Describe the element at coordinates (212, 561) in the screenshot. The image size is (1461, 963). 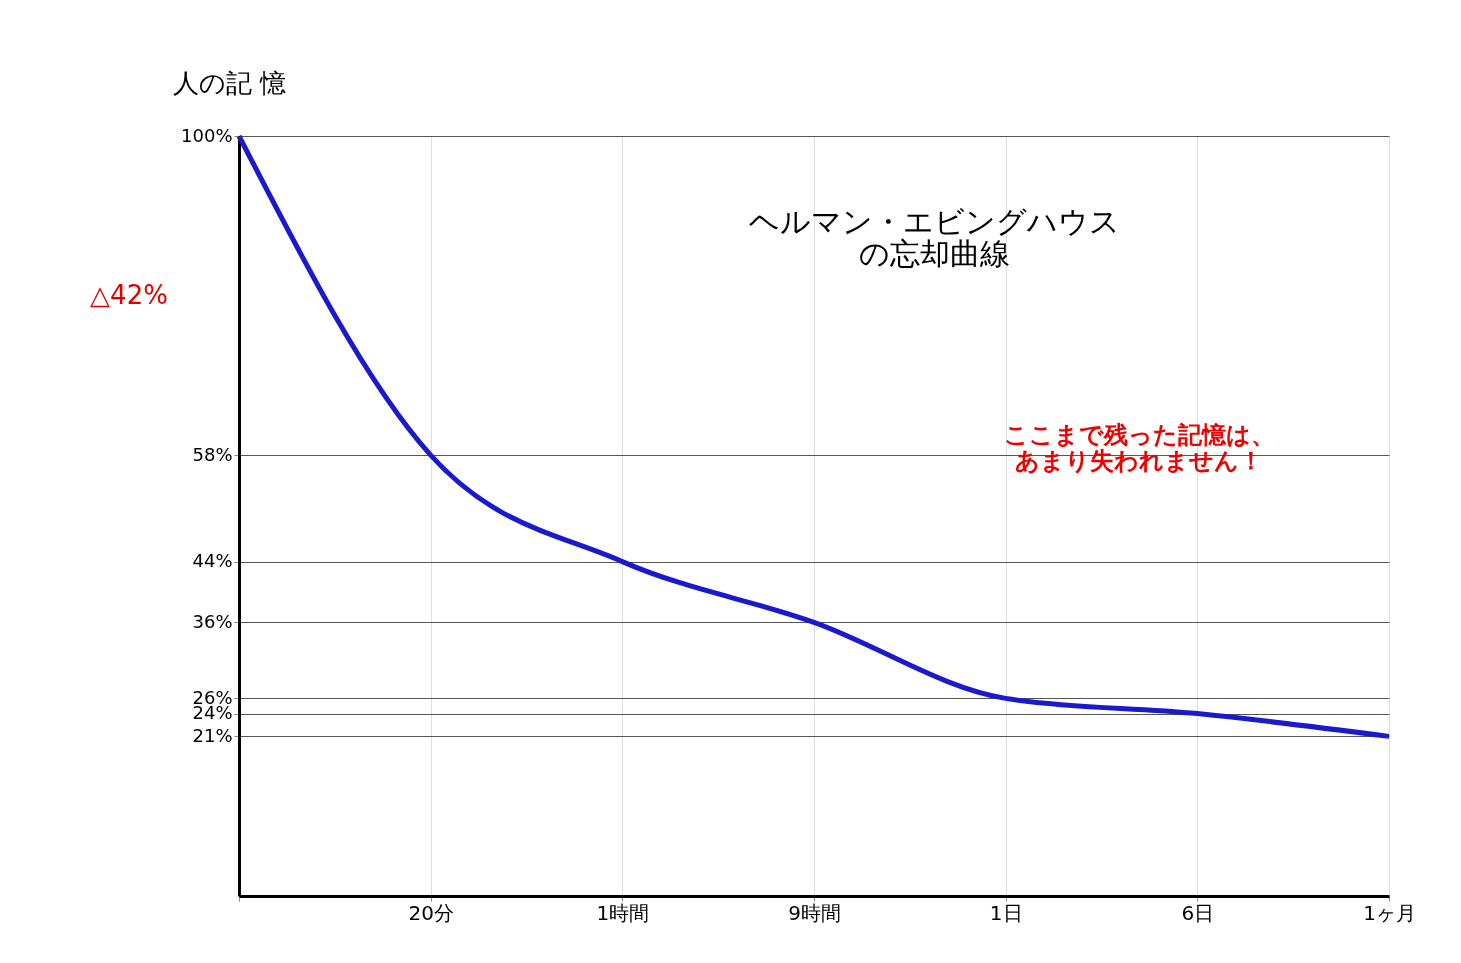
I see `y-tick-label: 44%` at that location.